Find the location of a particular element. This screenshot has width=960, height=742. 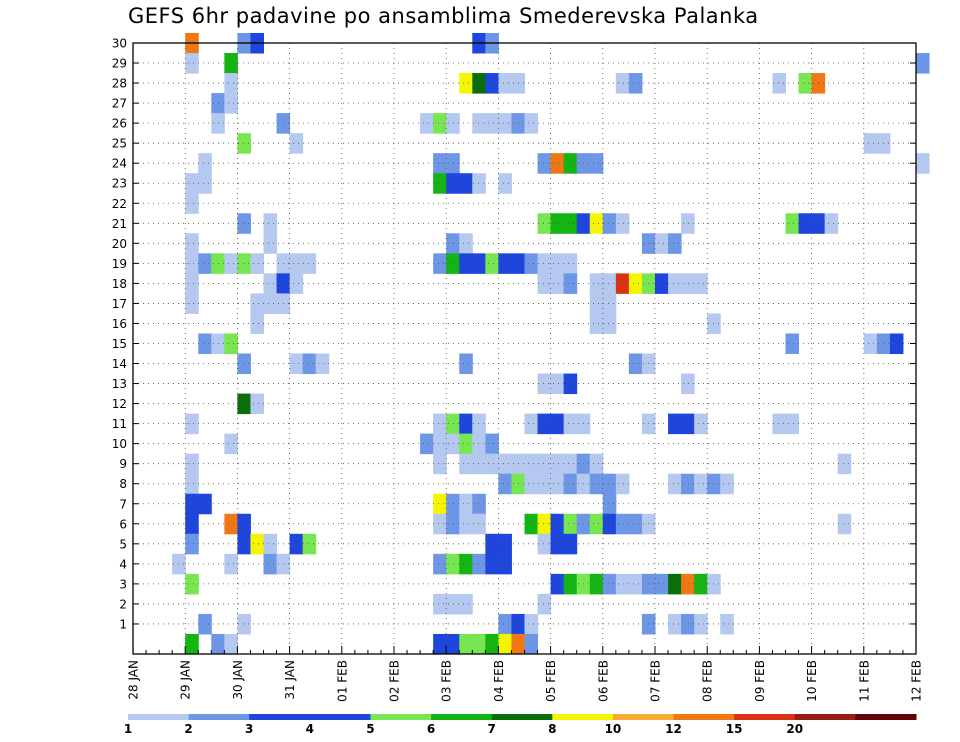

legend-label: 1 is located at coordinates (128, 729).